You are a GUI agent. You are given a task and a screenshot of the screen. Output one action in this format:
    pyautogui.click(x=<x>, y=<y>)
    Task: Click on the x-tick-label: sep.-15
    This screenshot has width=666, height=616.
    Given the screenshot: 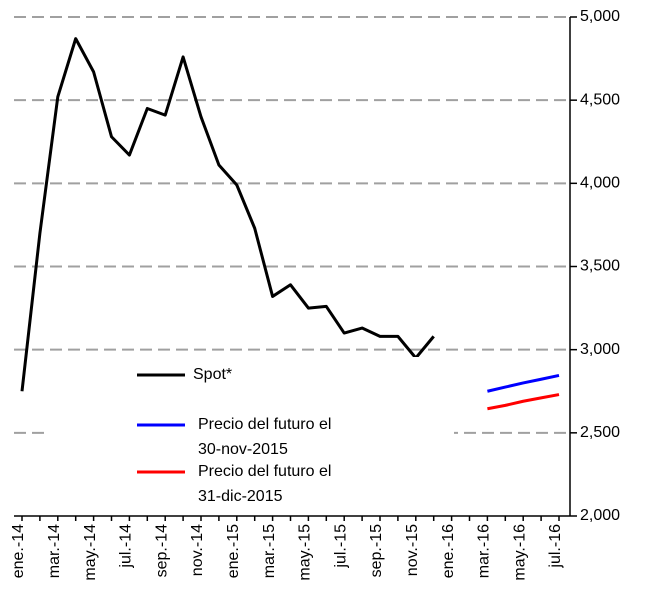 What is the action you would take?
    pyautogui.click(x=376, y=550)
    